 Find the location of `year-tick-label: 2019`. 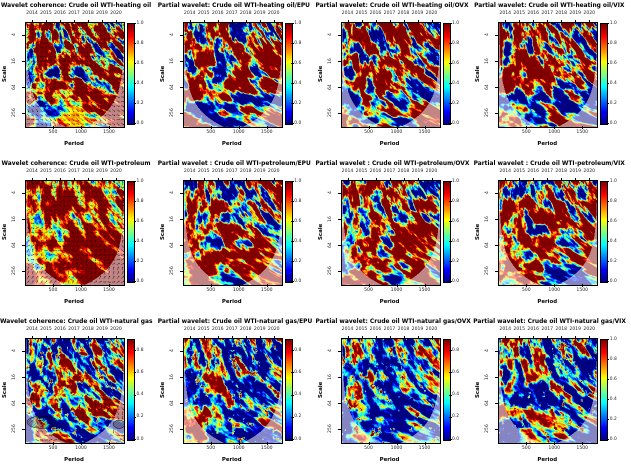

year-tick-label: 2019 is located at coordinates (575, 13).